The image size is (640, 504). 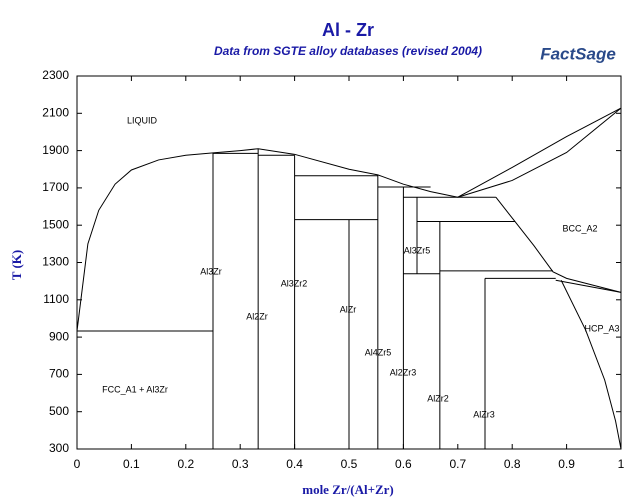 What do you see at coordinates (55, 224) in the screenshot?
I see `y-tick-label: 1500` at bounding box center [55, 224].